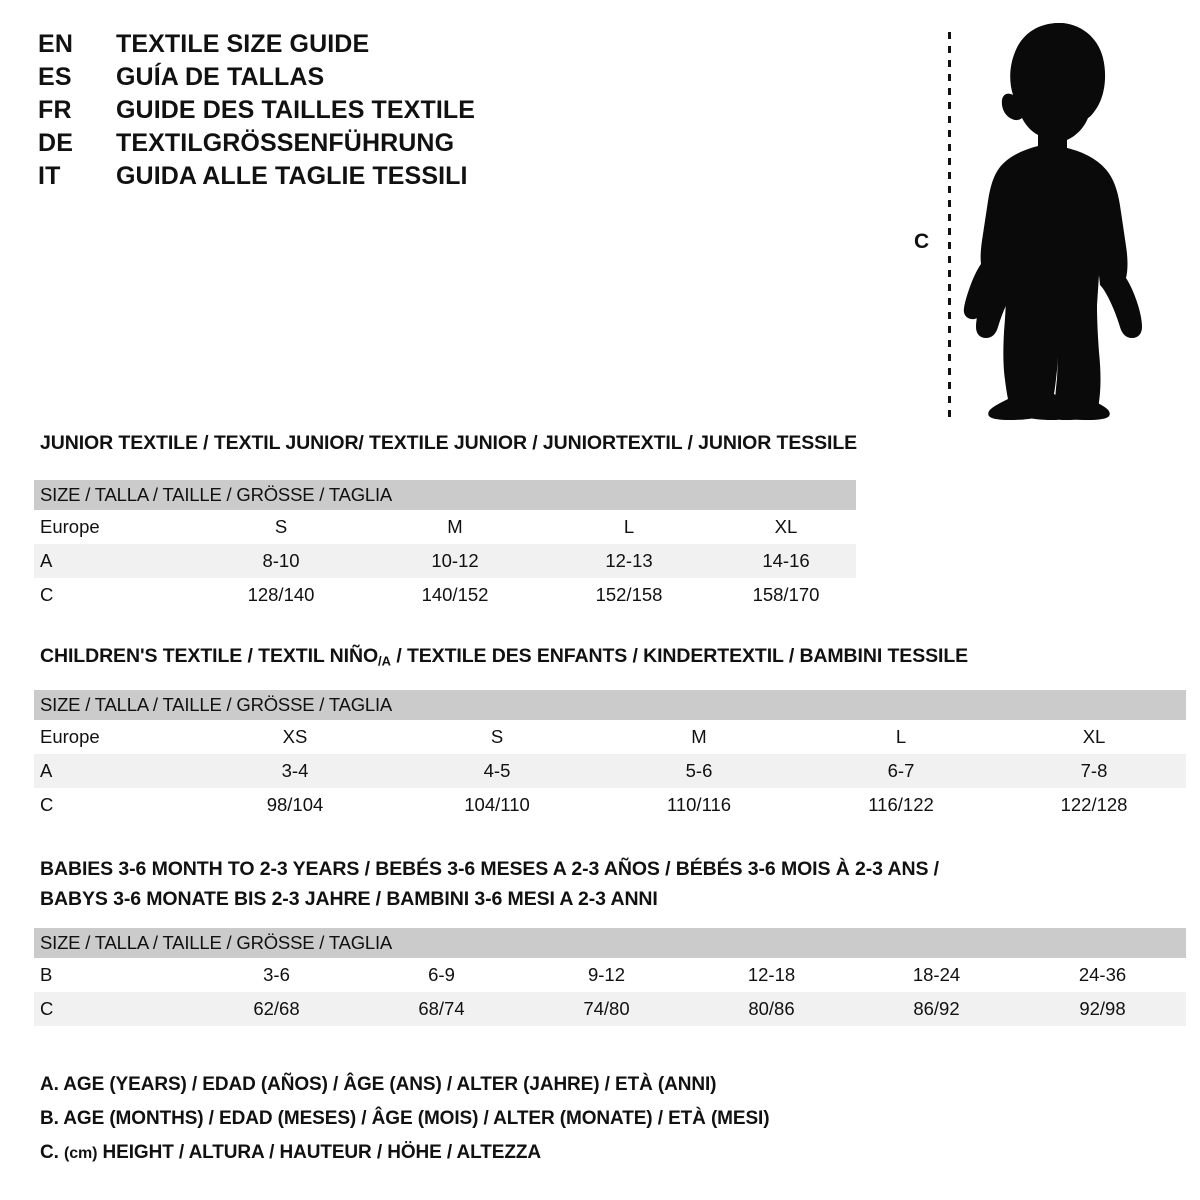 The height and width of the screenshot is (1200, 1200). What do you see at coordinates (441, 975) in the screenshot?
I see `babies-row-b-cell-1: 6-9` at bounding box center [441, 975].